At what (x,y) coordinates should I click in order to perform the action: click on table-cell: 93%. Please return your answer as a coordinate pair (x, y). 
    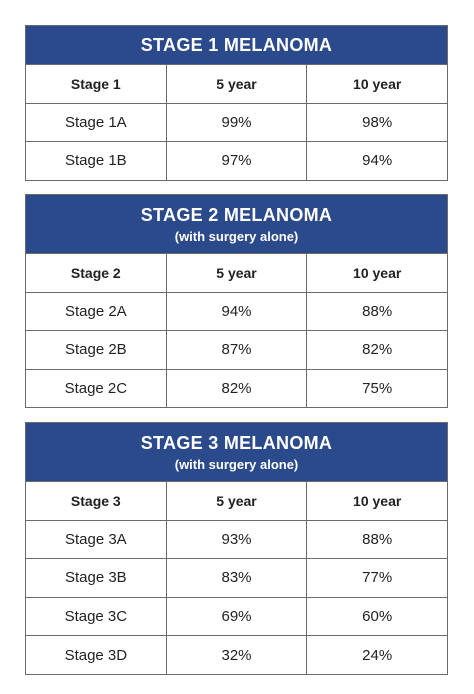
    Looking at the image, I should click on (236, 539).